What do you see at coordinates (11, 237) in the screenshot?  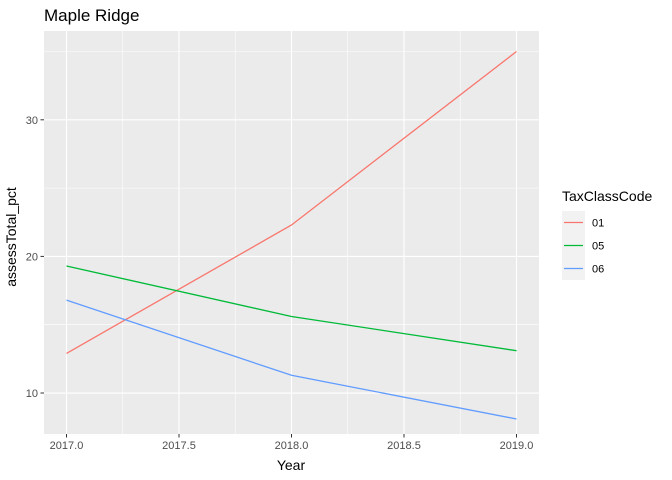 I see `y-axis-title: assessTotal_pct` at bounding box center [11, 237].